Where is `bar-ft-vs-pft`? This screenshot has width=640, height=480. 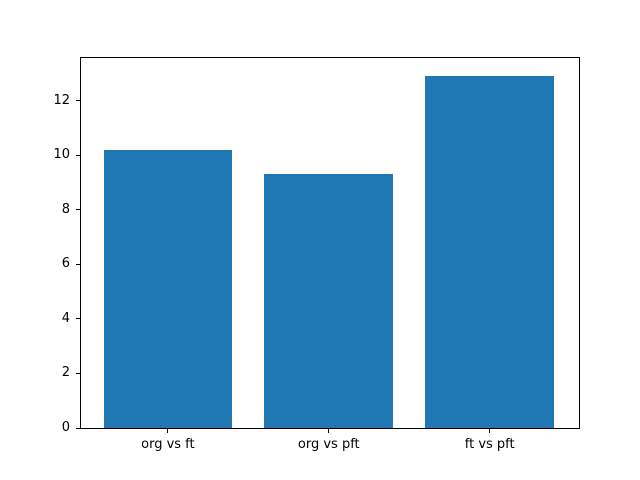
bar-ft-vs-pft is located at coordinates (490, 252).